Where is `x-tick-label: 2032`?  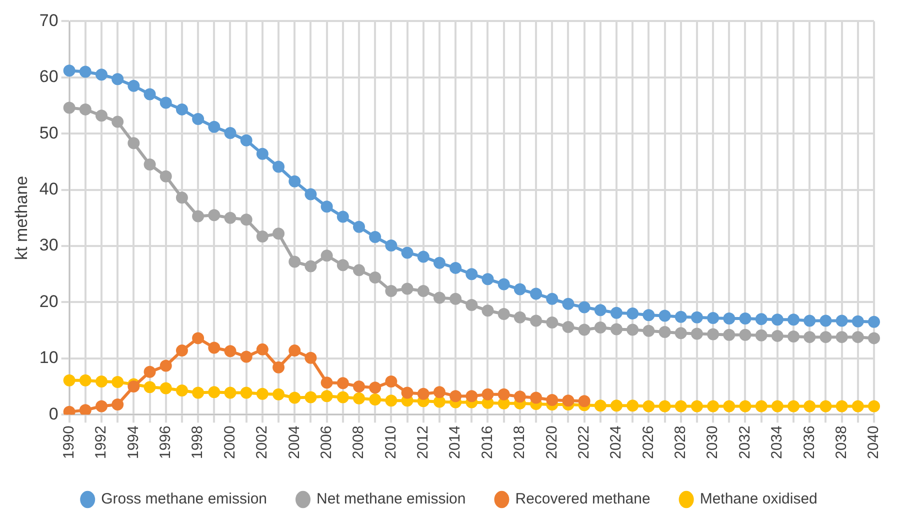 x-tick-label: 2032 is located at coordinates (745, 443).